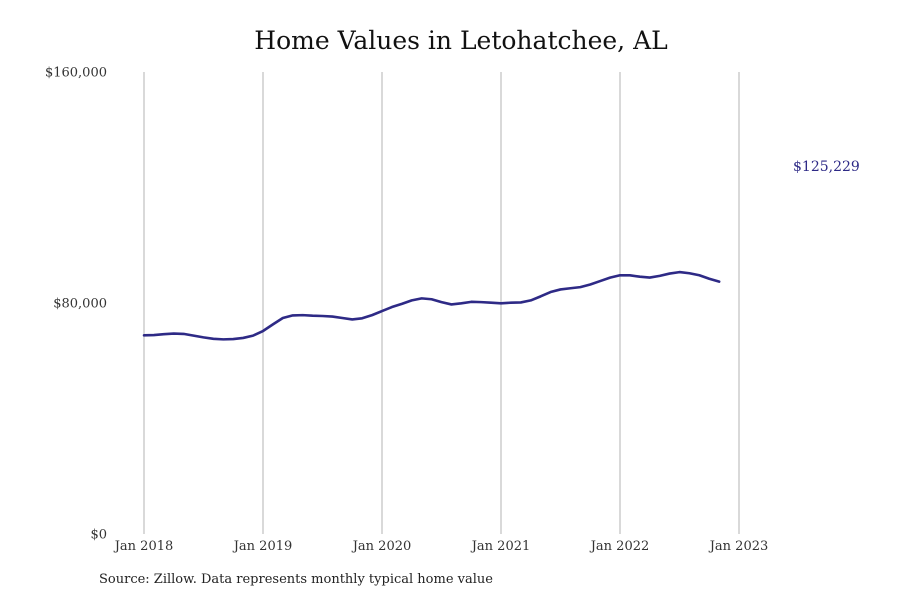  Describe the element at coordinates (738, 546) in the screenshot. I see `x-tick-label: Jan 2023` at that location.